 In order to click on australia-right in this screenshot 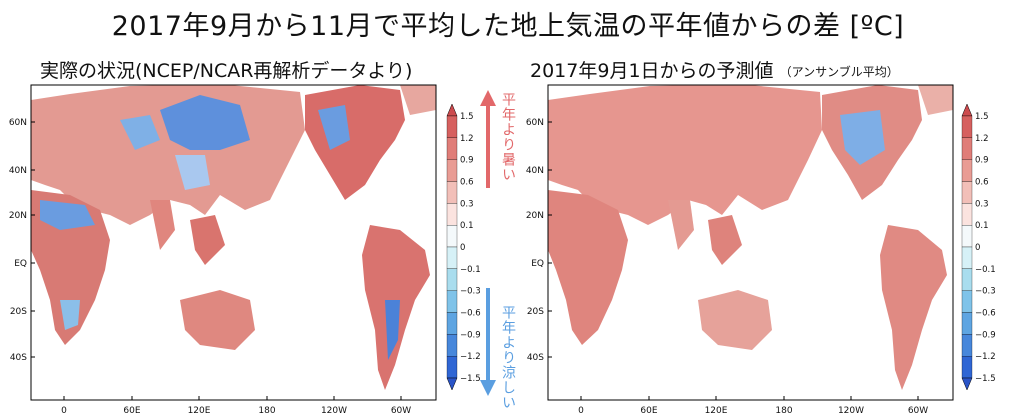, I will do `click(735, 320)`.